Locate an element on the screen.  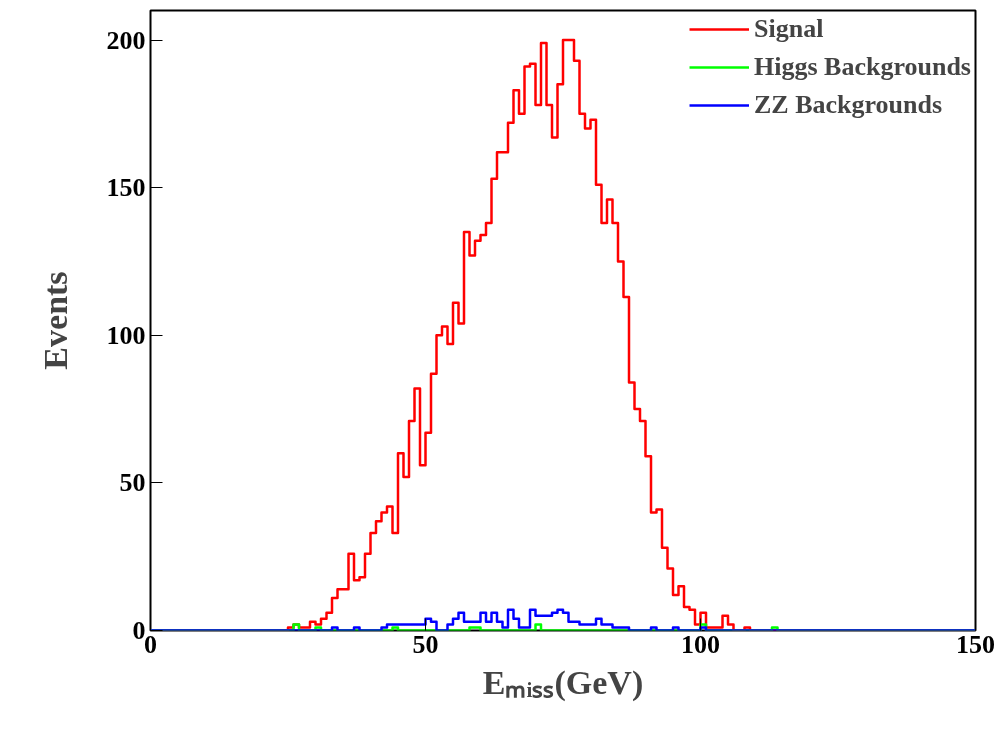
y-axis-title: Events is located at coordinates (55, 320).